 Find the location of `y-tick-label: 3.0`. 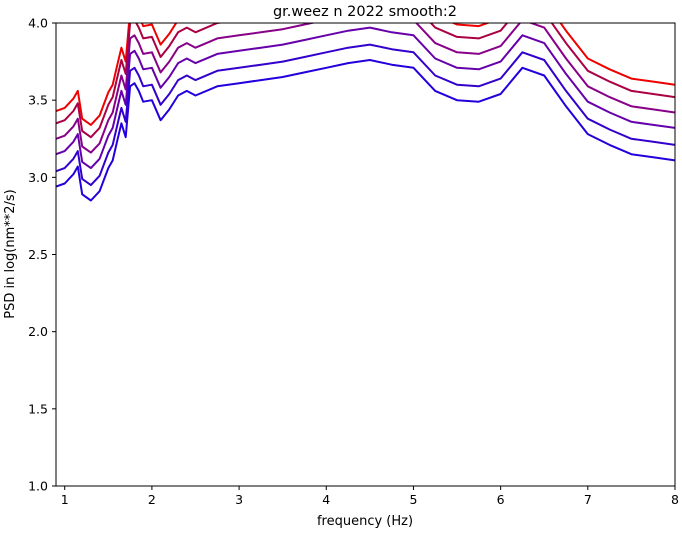

y-tick-label: 3.0 is located at coordinates (38, 177).